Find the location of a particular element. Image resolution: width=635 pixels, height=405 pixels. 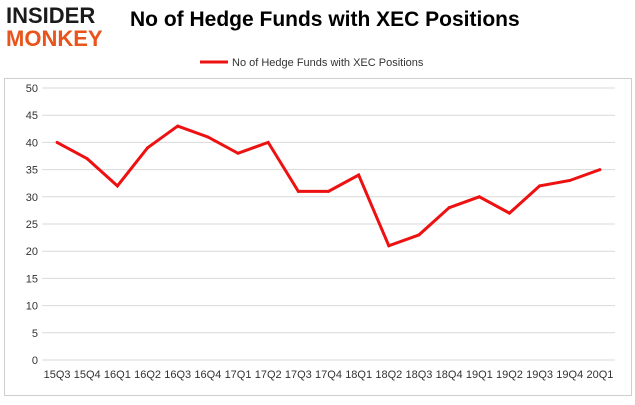

x-tick-label-16Q1: 16Q1 is located at coordinates (117, 375).